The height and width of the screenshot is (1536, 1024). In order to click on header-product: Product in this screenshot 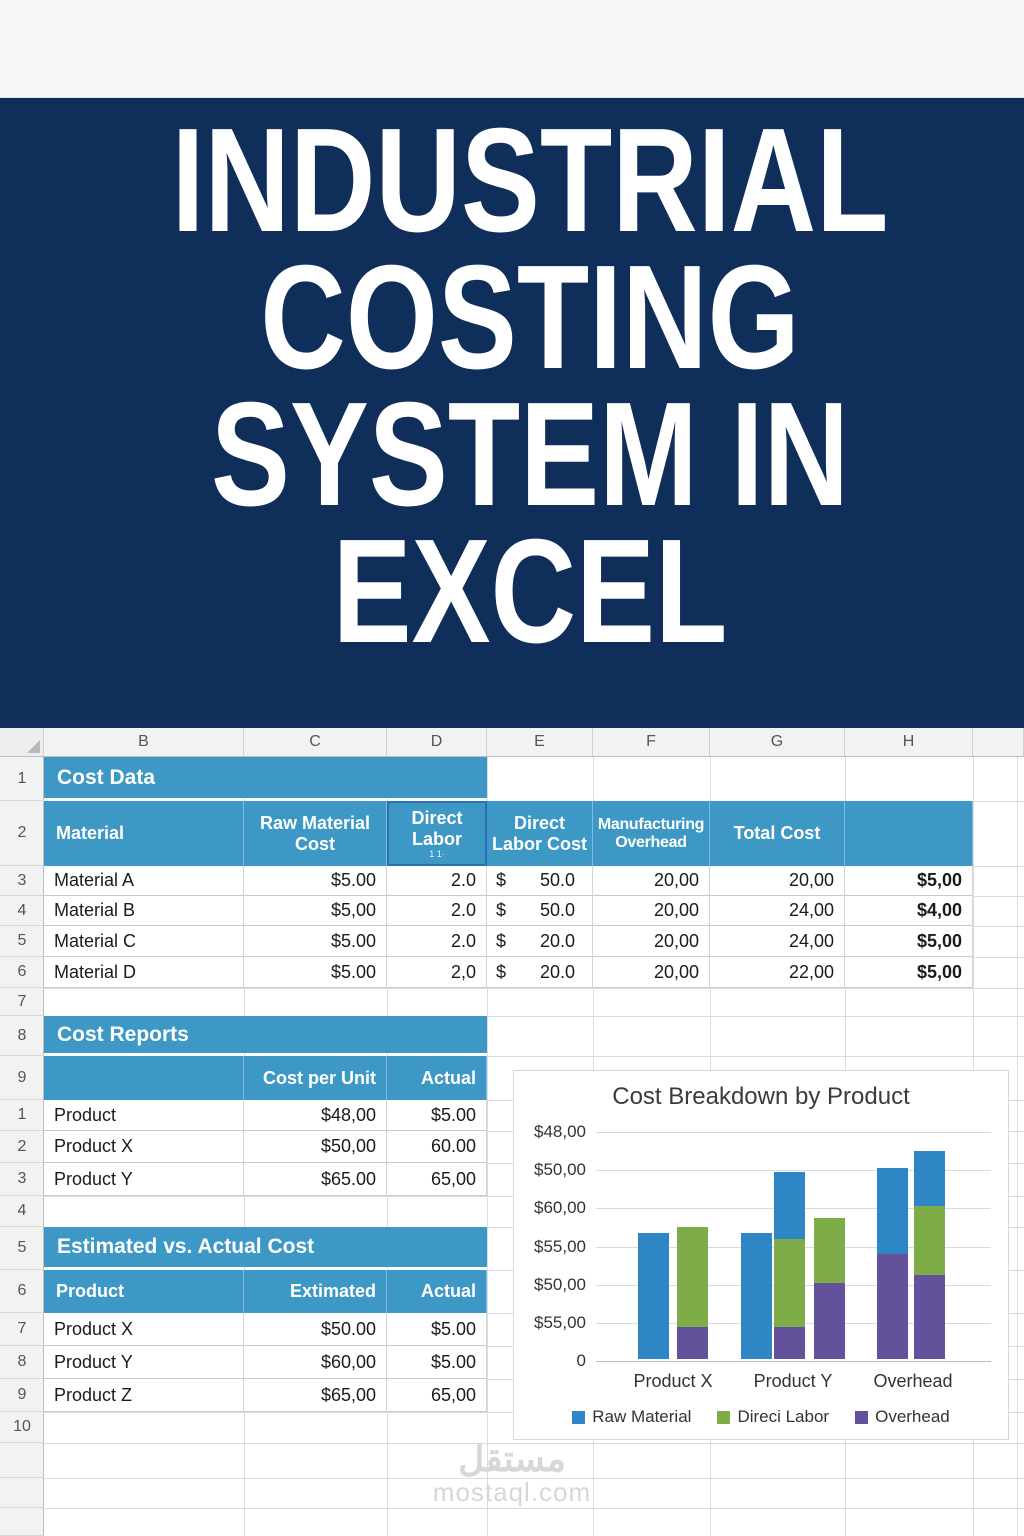, I will do `click(144, 1291)`.